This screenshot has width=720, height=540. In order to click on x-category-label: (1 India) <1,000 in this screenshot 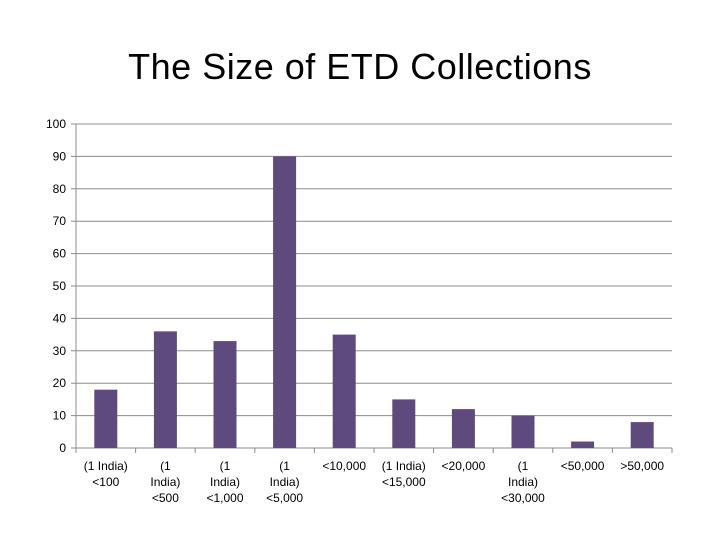, I will do `click(224, 482)`.